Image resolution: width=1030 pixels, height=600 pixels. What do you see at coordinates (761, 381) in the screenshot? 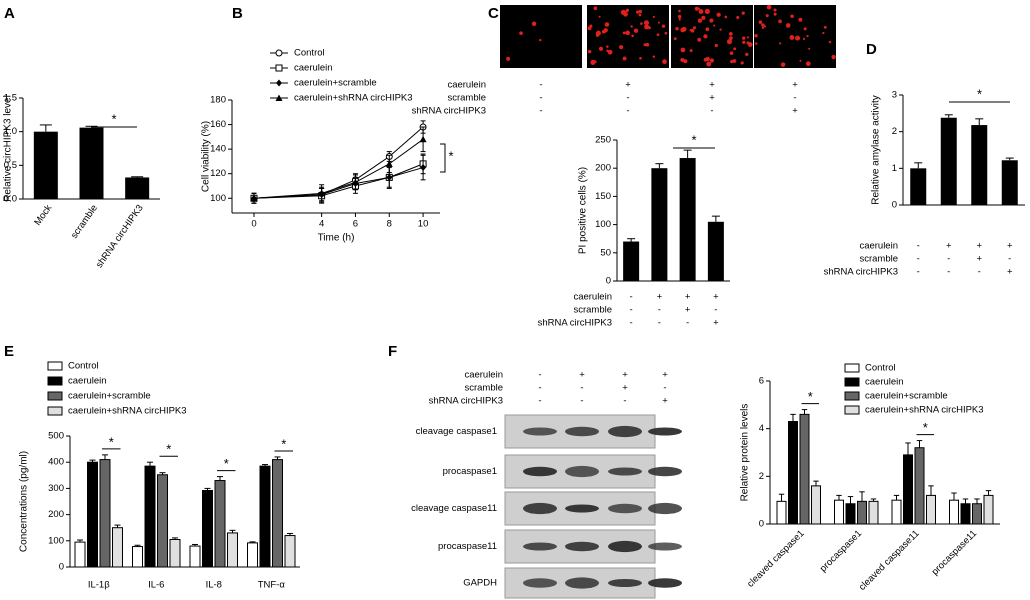
I see `y-tick-label: 6` at bounding box center [761, 381].